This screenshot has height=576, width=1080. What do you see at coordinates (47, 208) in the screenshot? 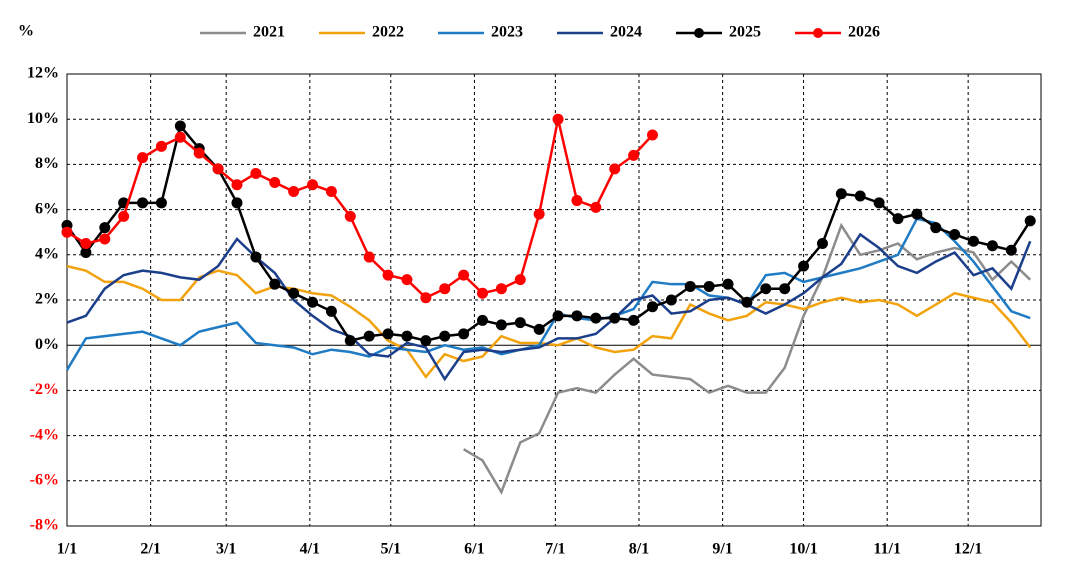
I see `y-tick-label: 6%` at bounding box center [47, 208].